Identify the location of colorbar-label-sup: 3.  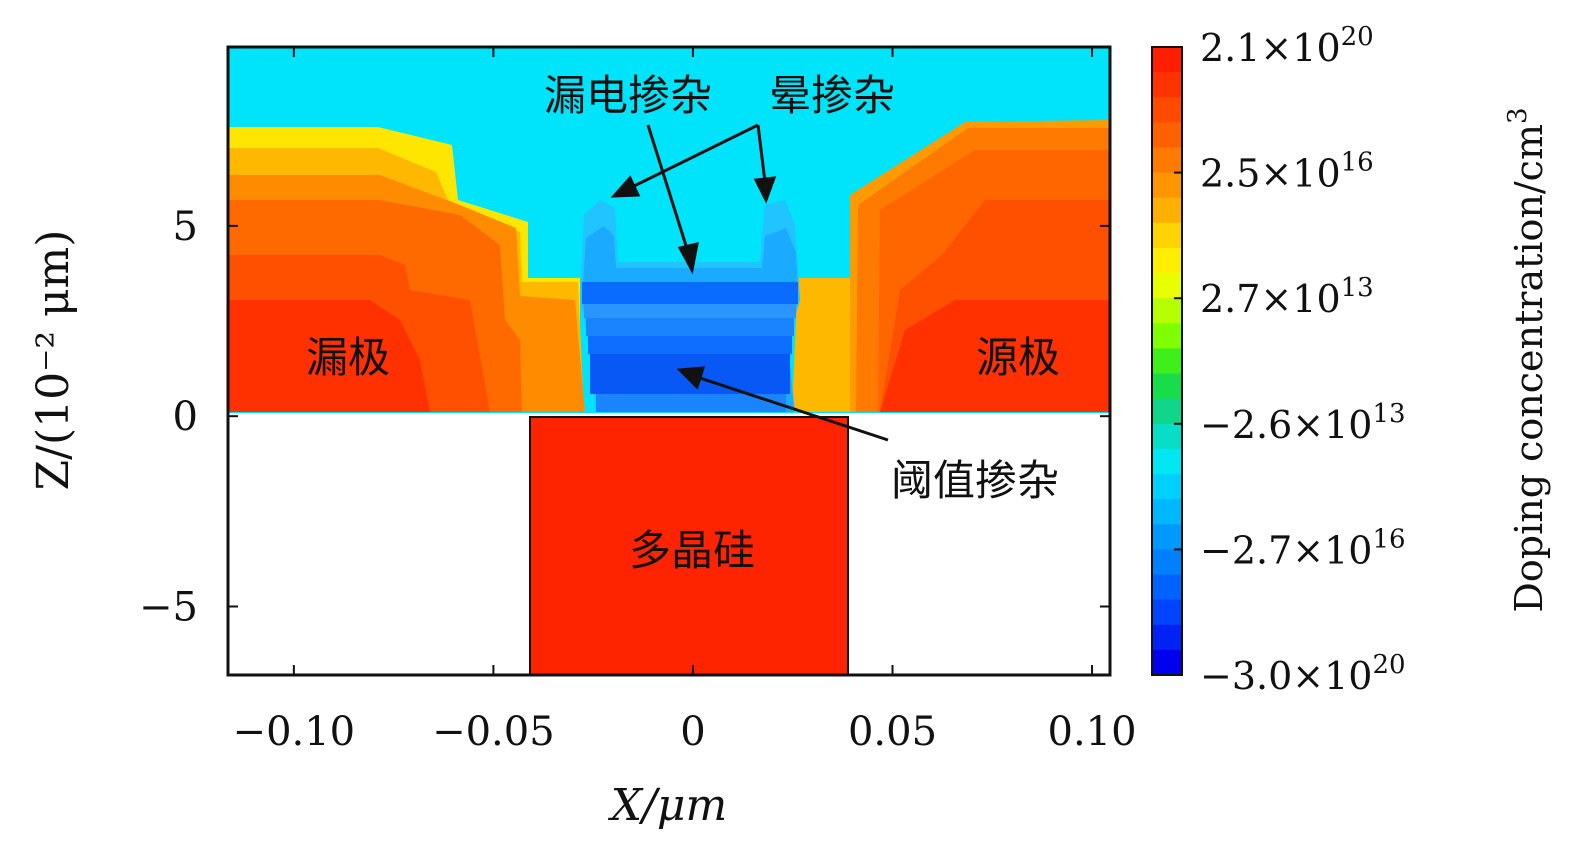
(1518, 115).